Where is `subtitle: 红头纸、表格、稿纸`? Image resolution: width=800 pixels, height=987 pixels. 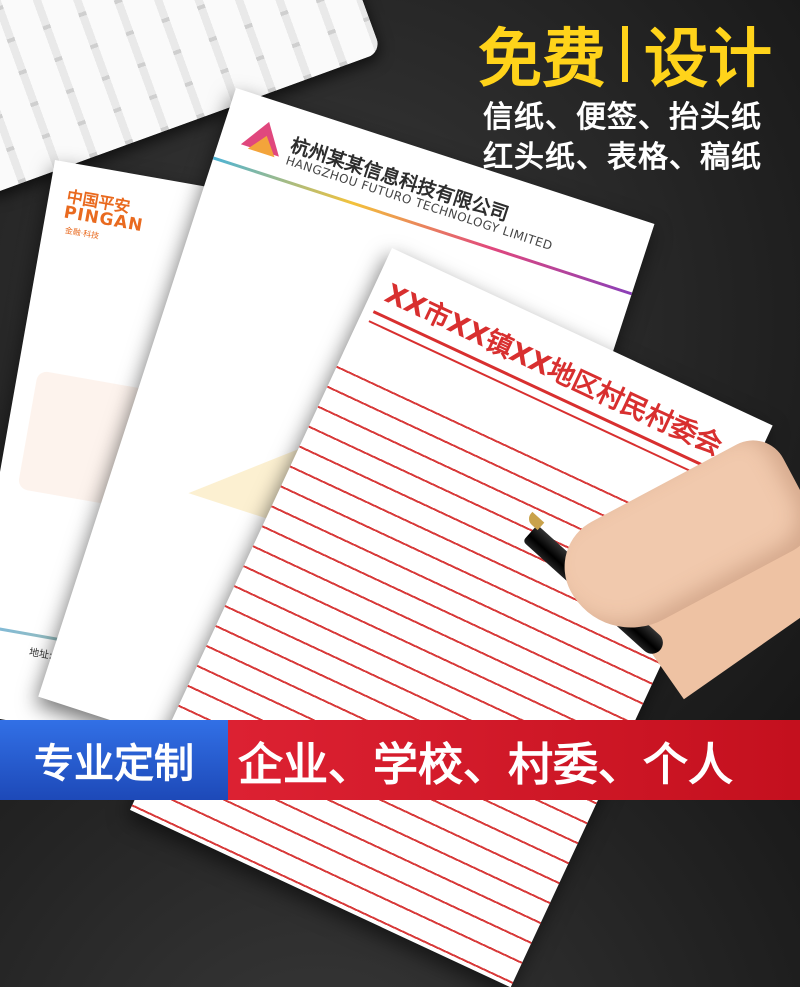 subtitle: 红头纸、表格、稿纸 is located at coordinates (622, 157).